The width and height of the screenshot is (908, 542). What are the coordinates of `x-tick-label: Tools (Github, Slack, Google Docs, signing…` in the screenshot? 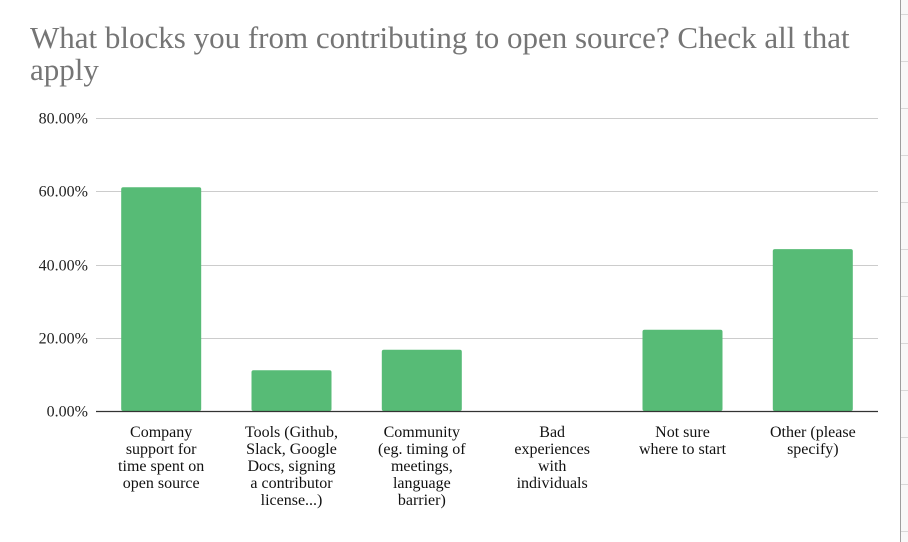 It's located at (291, 466).